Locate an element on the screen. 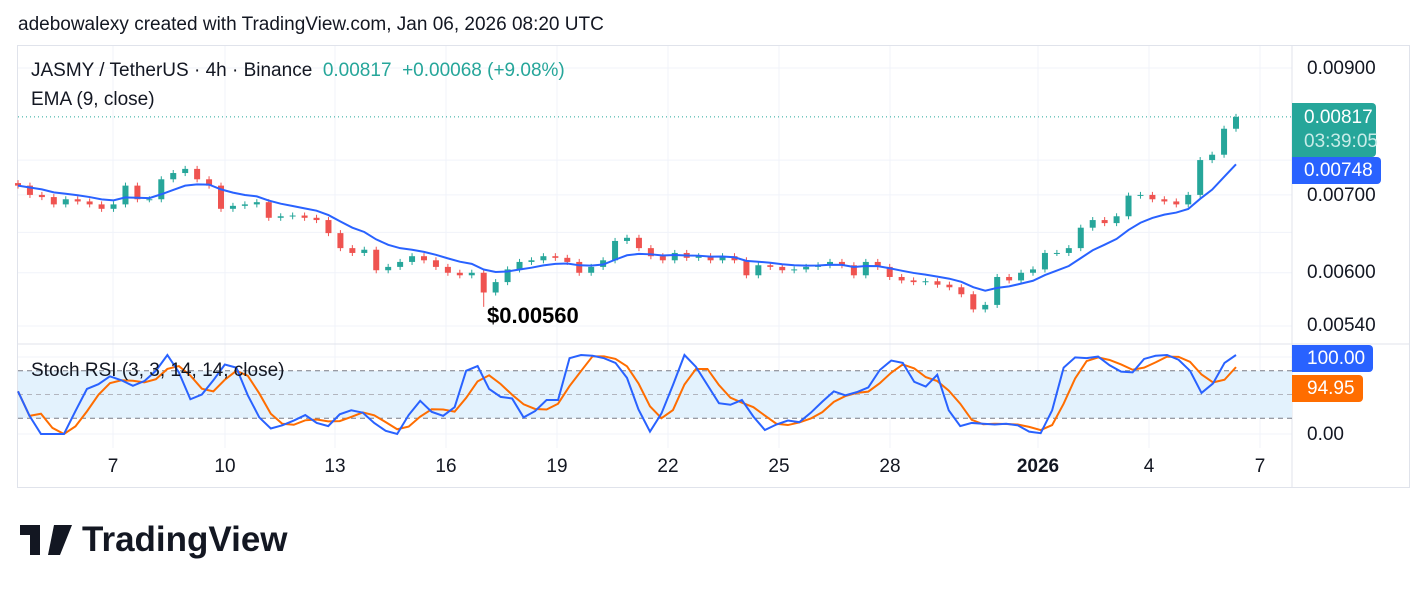 This screenshot has width=1428, height=591. tradingview-logo: TradingView is located at coordinates (154, 540).